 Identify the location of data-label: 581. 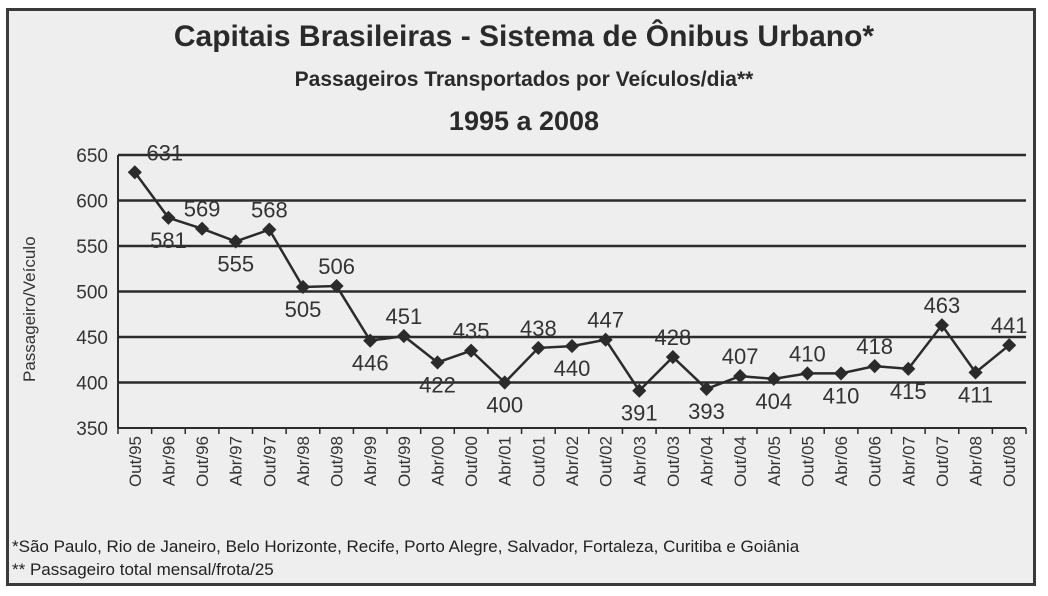
(168, 240).